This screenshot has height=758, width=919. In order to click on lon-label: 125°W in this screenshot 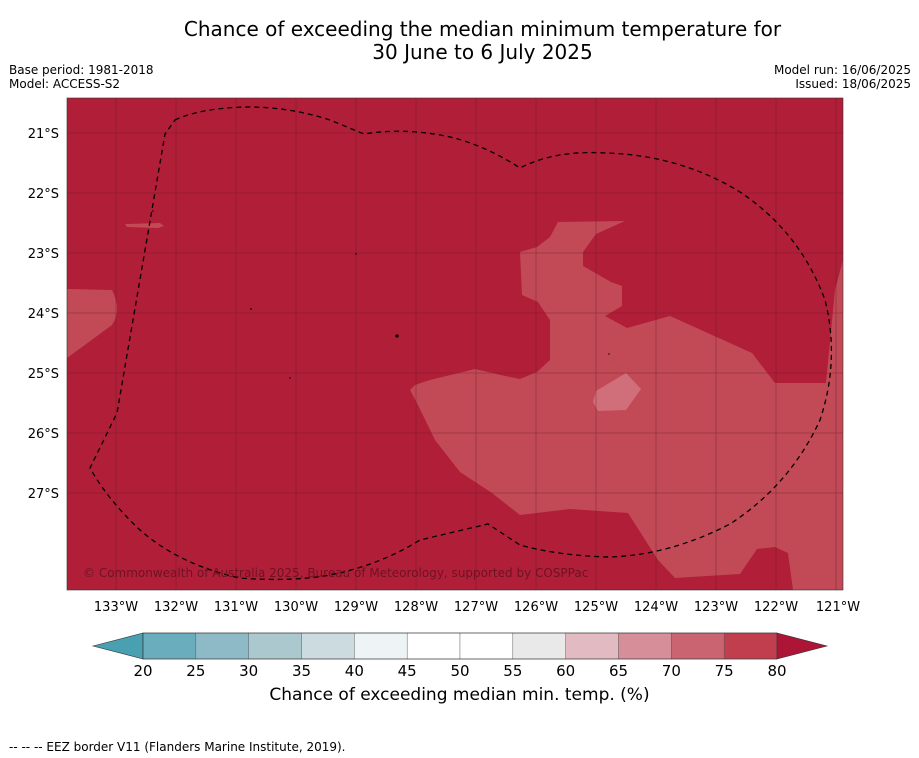, I will do `click(596, 607)`.